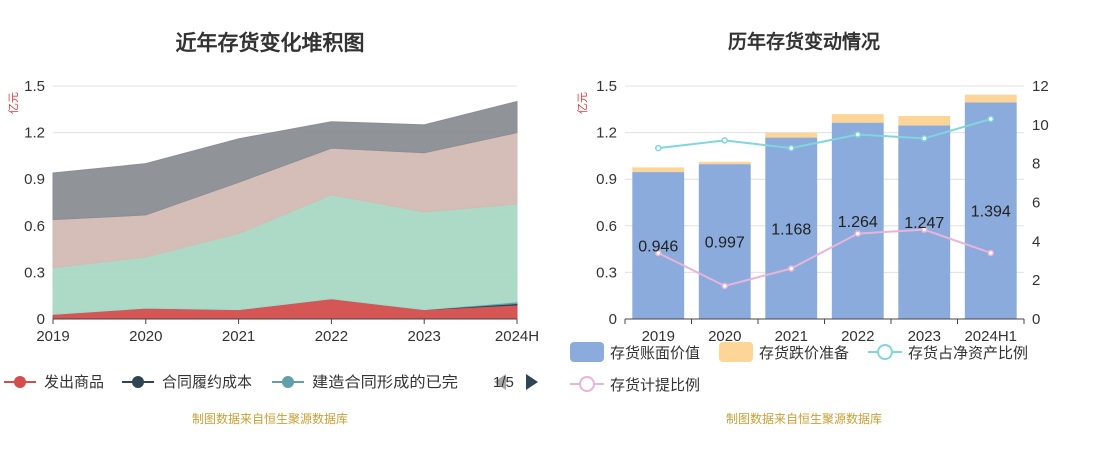  Describe the element at coordinates (145, 336) in the screenshot. I see `left-x-tick-label: 2020` at that location.